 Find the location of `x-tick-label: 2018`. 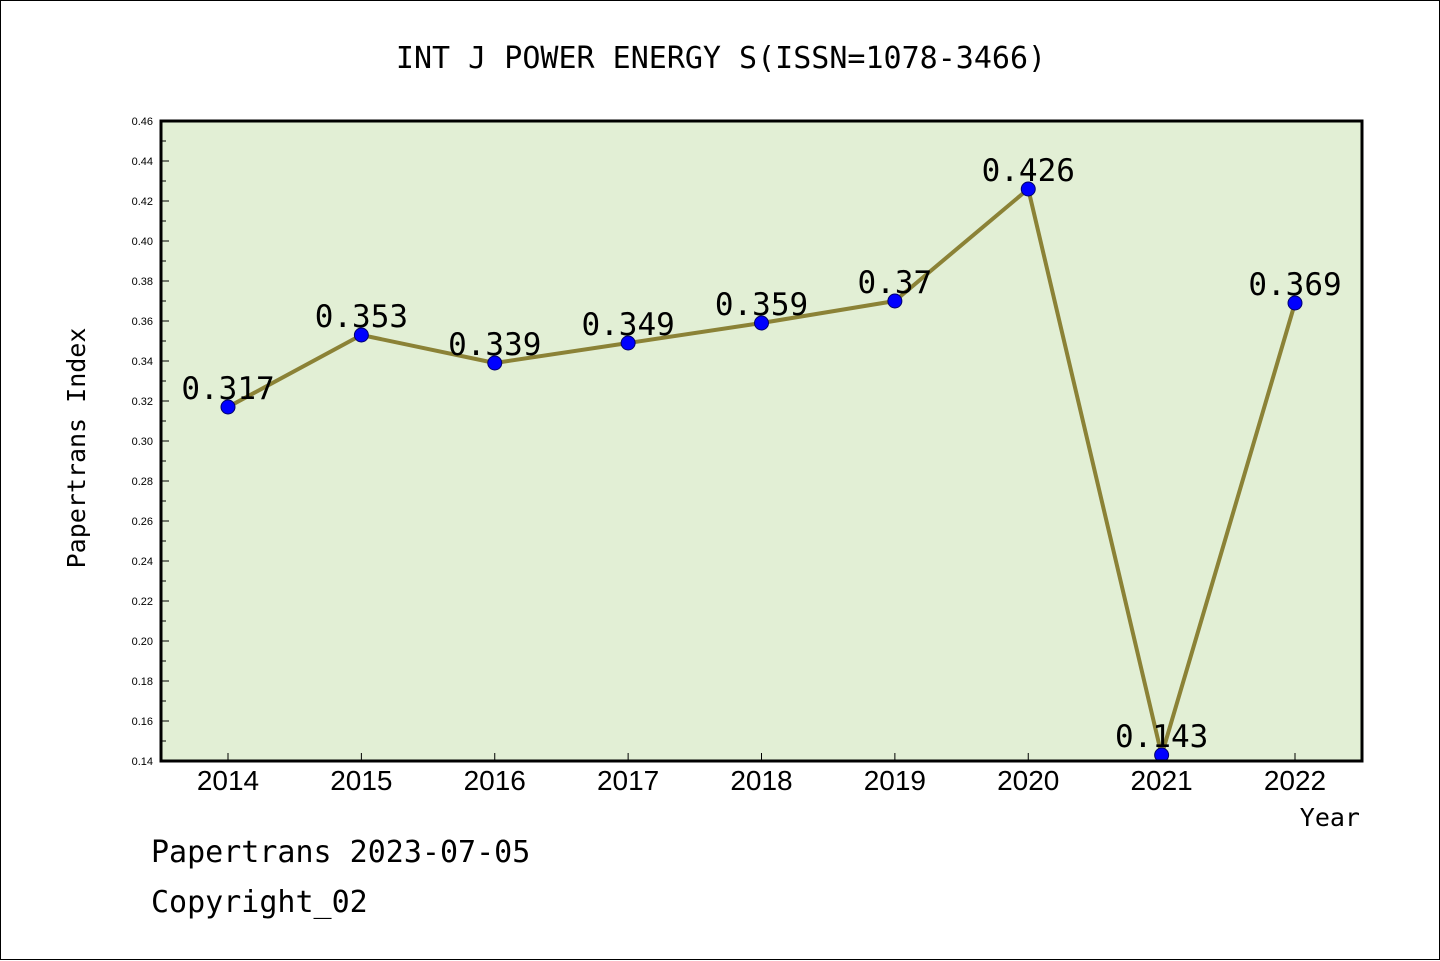

x-tick-label: 2018 is located at coordinates (761, 780).